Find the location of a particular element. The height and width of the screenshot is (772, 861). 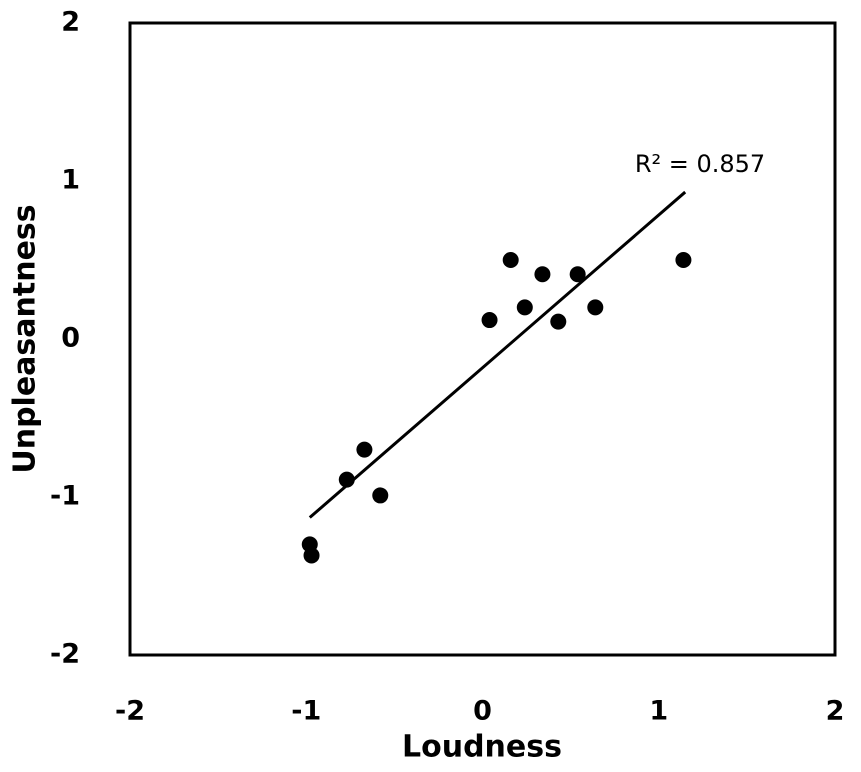

annotation: R² = 0.857 is located at coordinates (700, 164).